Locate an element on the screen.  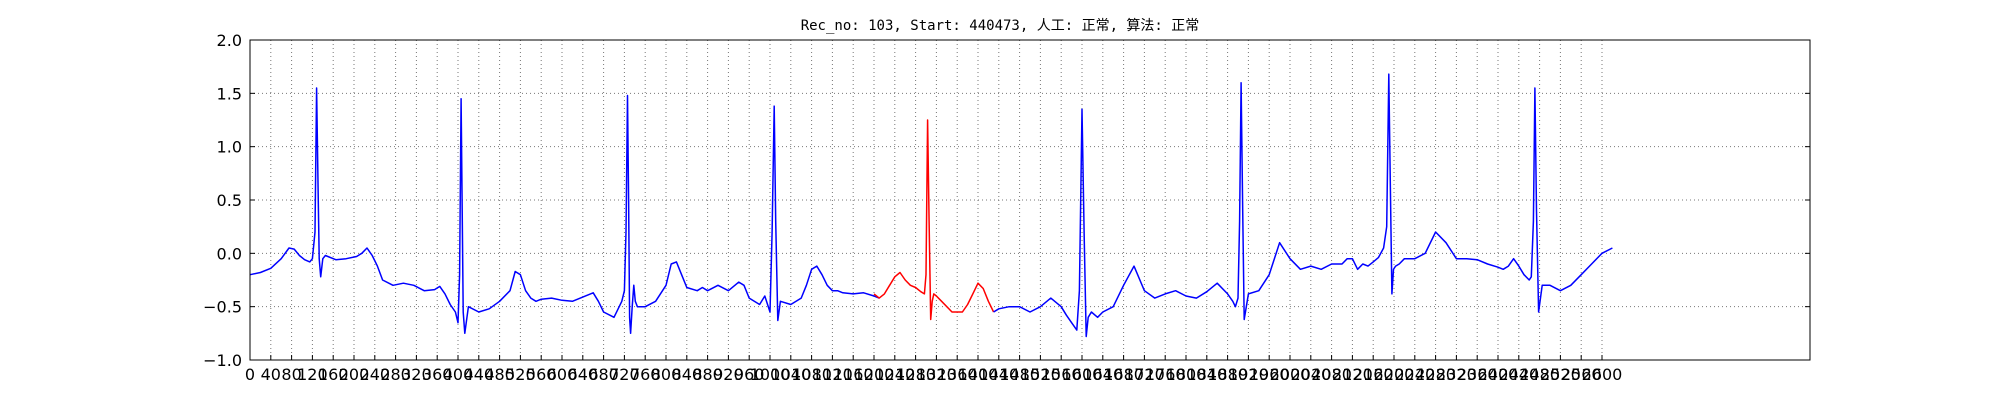
x-tick-label: 640 is located at coordinates (583, 374).